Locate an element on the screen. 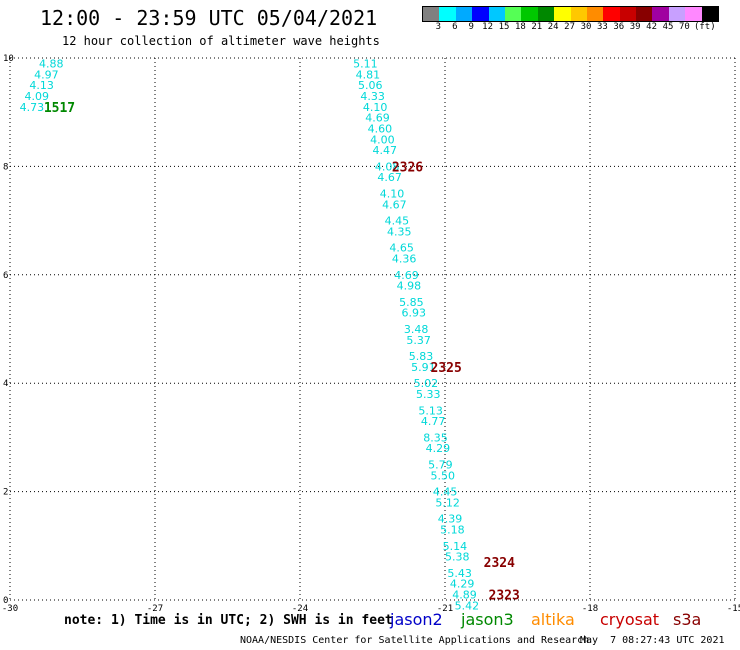 Image resolution: width=740 pixels, height=650 pixels. wave-height-label: 5.50 is located at coordinates (443, 475).